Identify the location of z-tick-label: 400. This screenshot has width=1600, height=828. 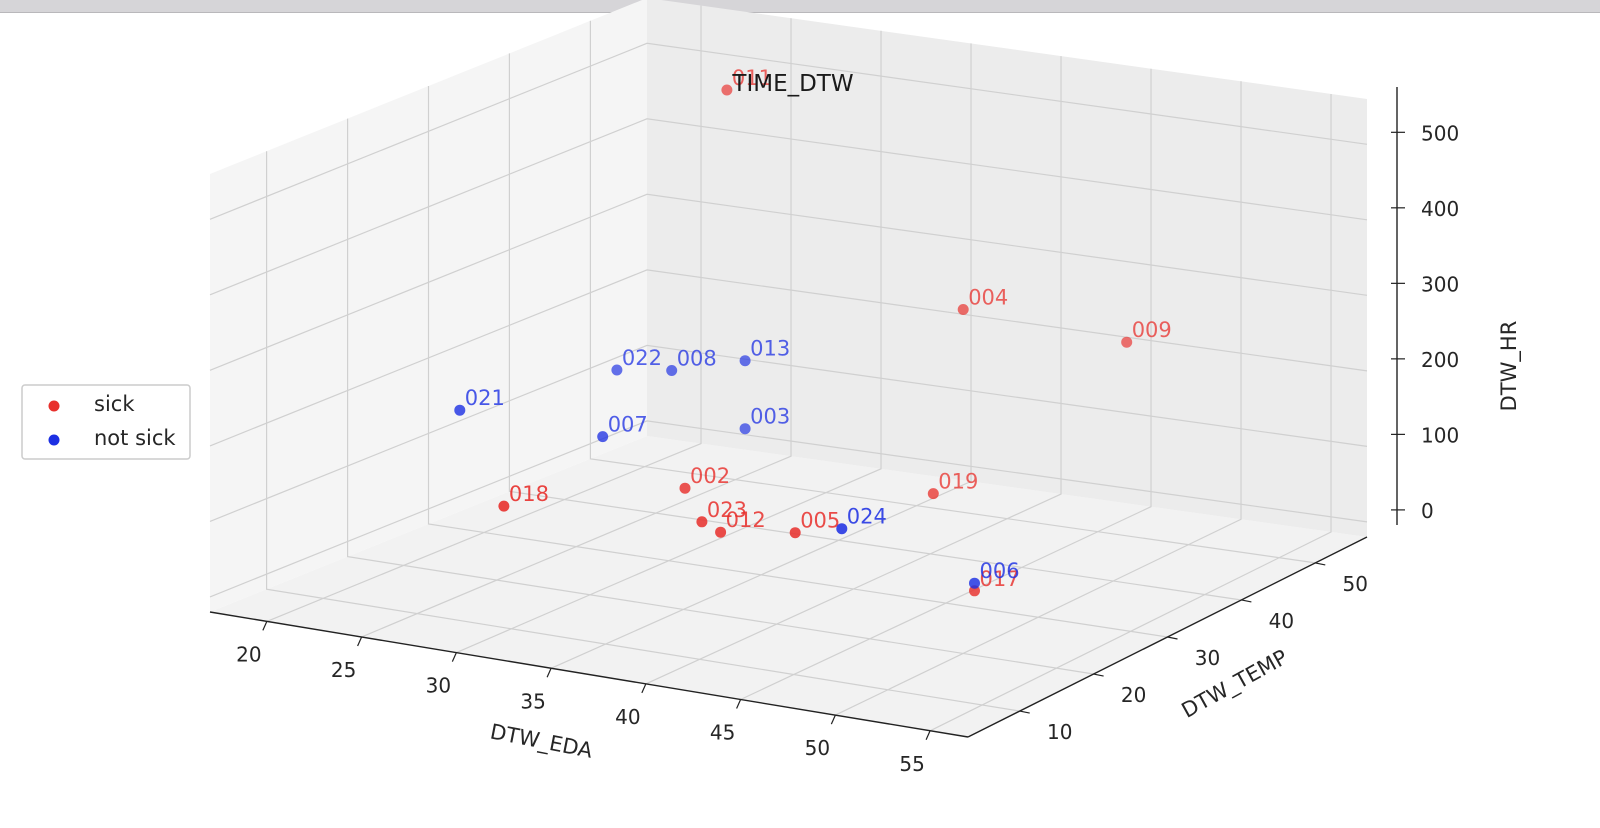
(1440, 209).